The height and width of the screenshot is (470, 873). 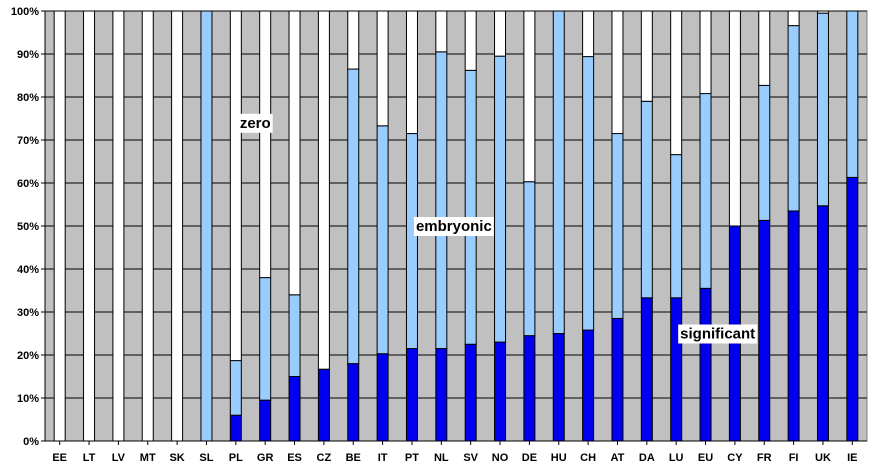 I want to click on bar-lt, so click(x=89, y=226).